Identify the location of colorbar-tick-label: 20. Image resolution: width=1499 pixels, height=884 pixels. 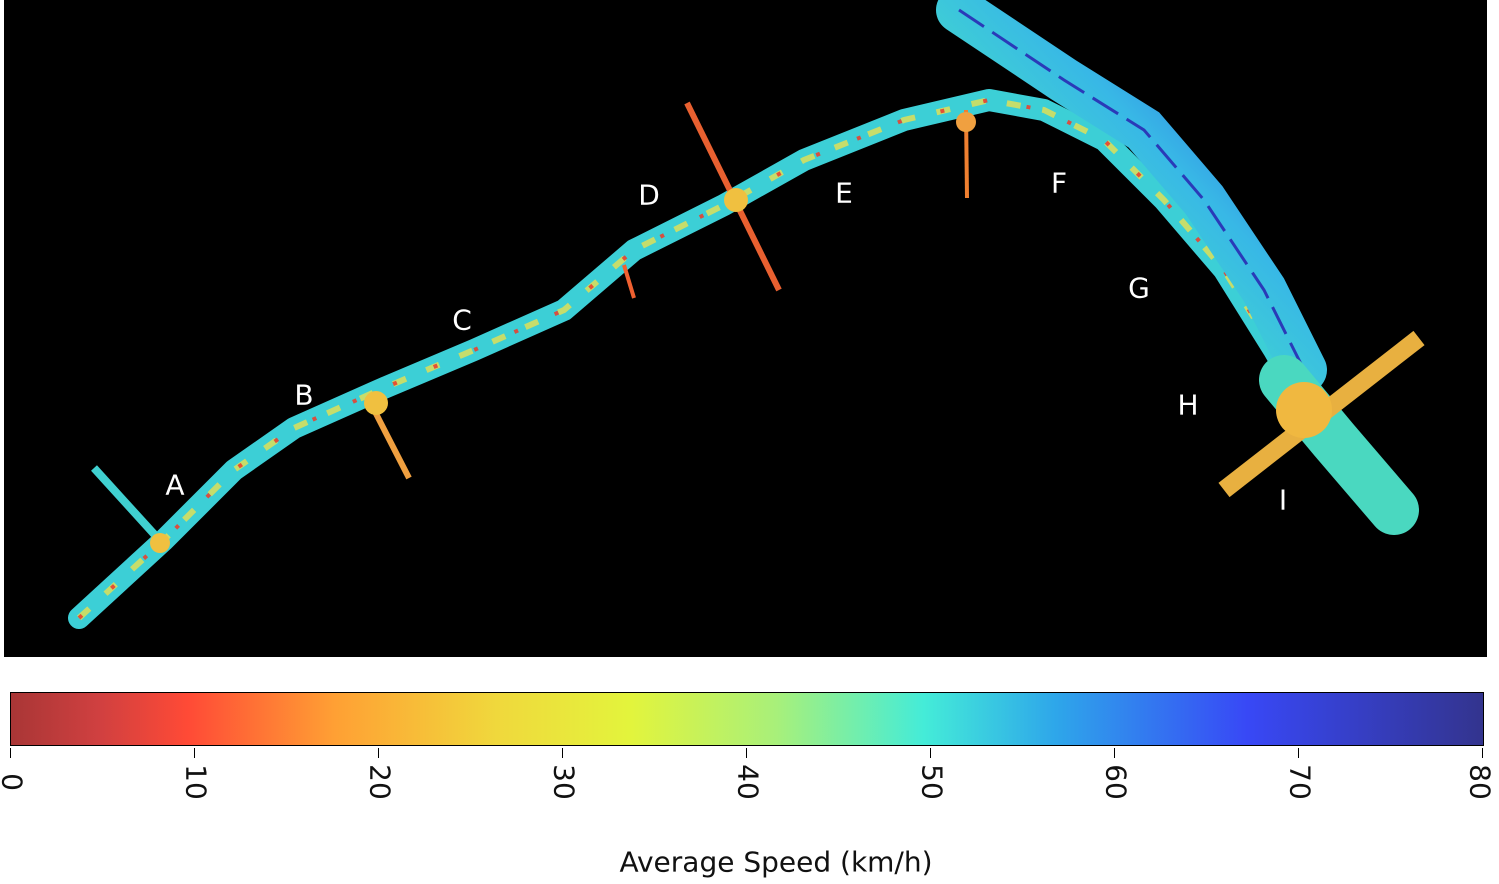
(380, 782).